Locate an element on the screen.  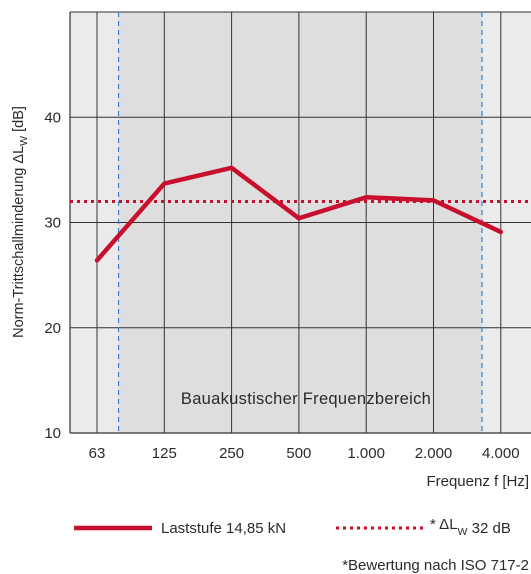
y-axis-label-main: Norm-Trittschallminderung ΔL is located at coordinates (19, 242).